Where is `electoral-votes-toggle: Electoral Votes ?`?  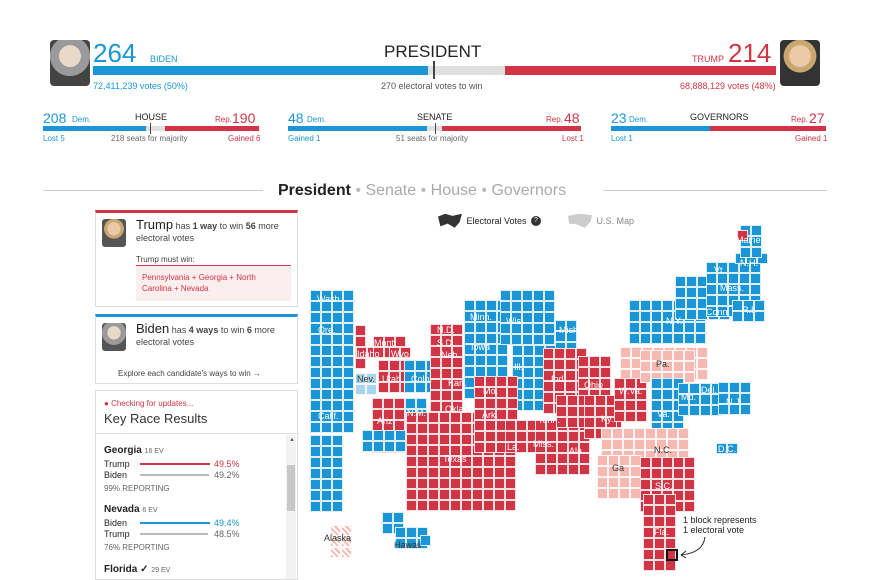 electoral-votes-toggle: Electoral Votes ? is located at coordinates (489, 221).